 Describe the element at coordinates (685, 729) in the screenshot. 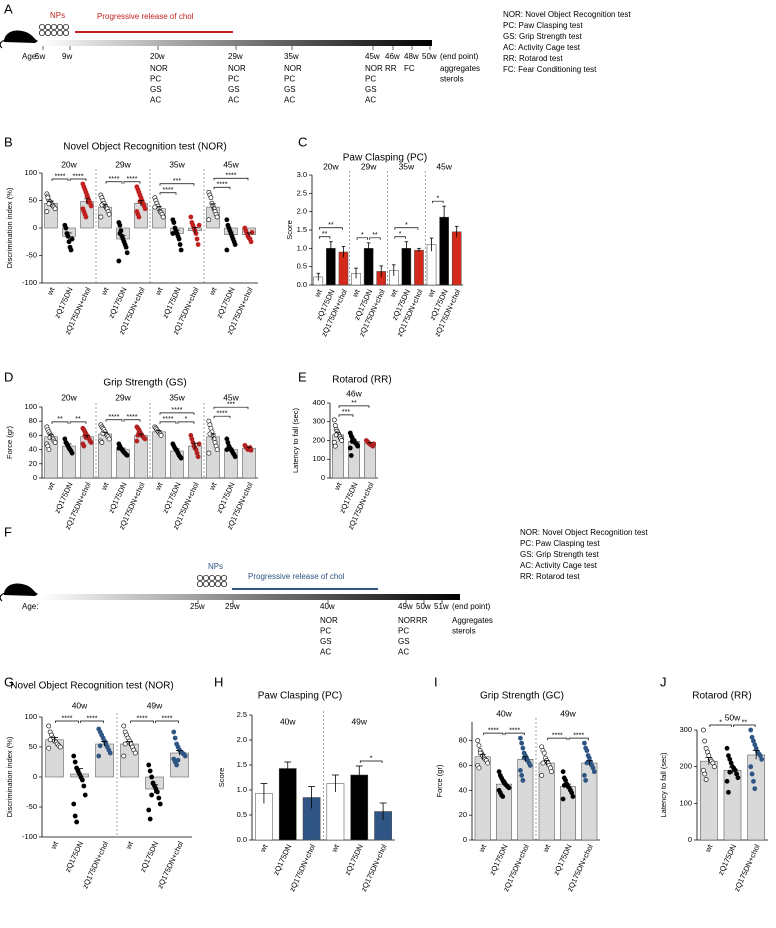

I see `y-tick-label: 300` at that location.